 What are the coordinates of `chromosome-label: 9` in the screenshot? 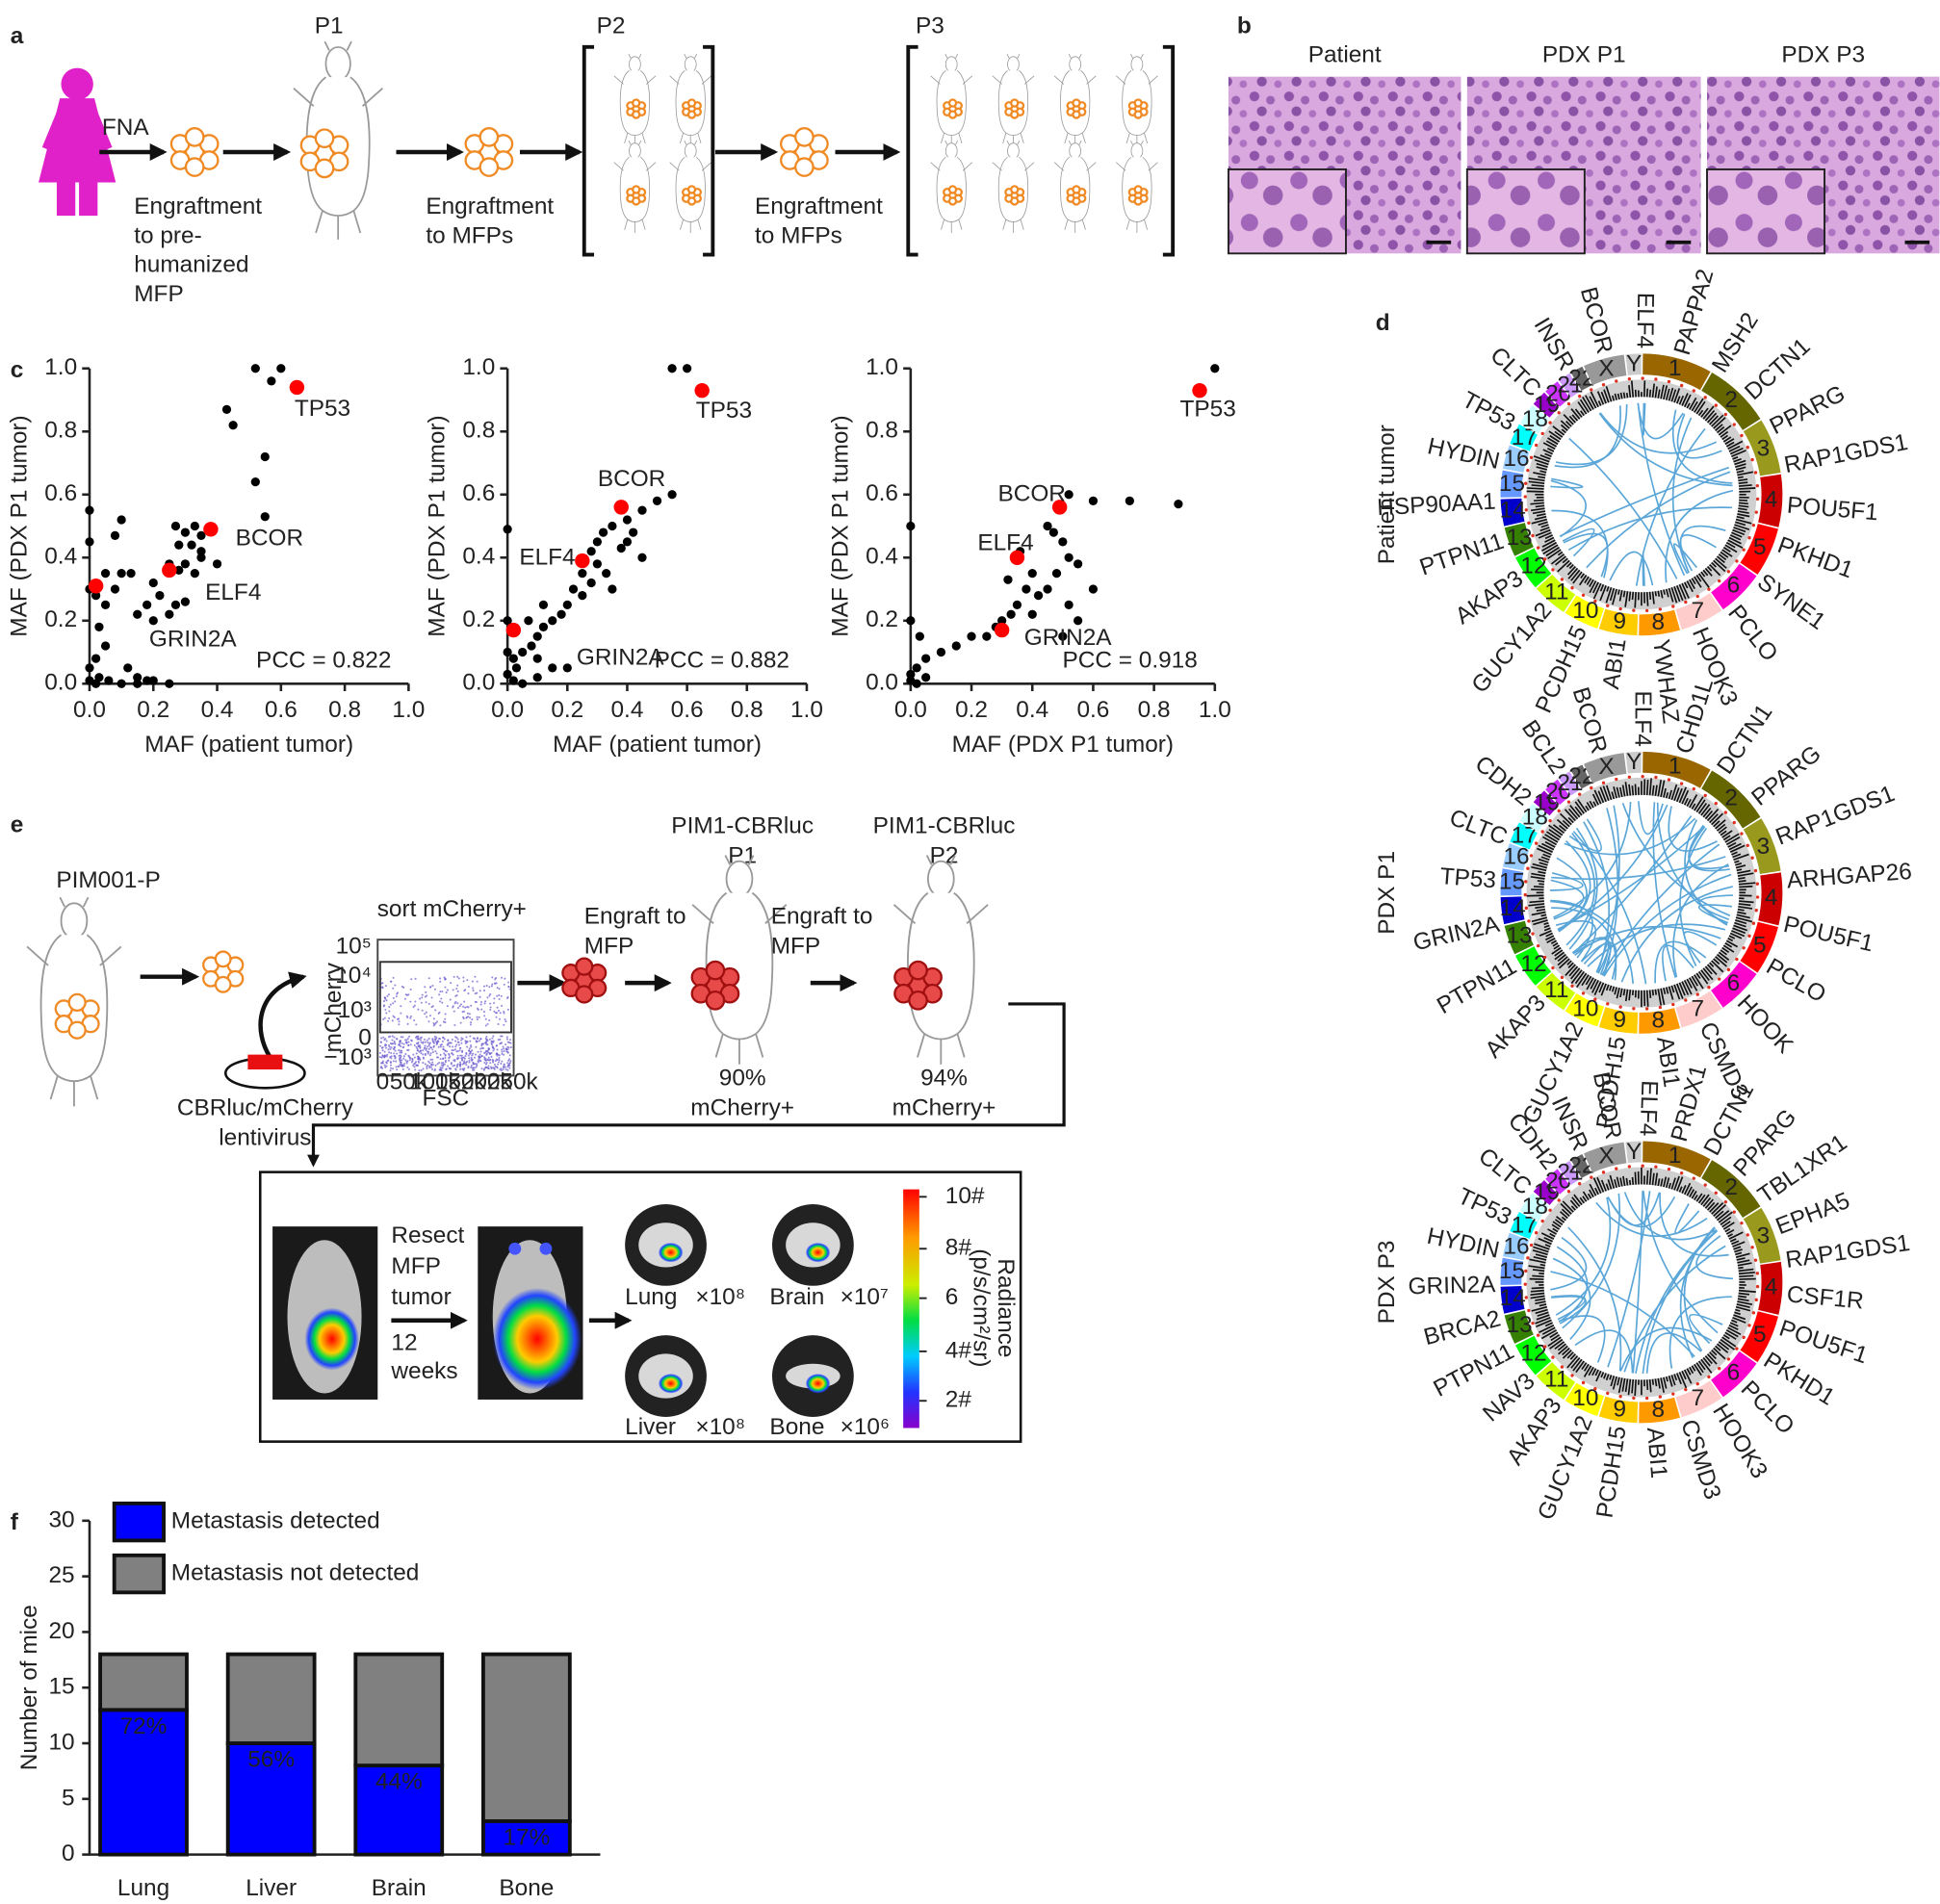 It's located at (1621, 621).